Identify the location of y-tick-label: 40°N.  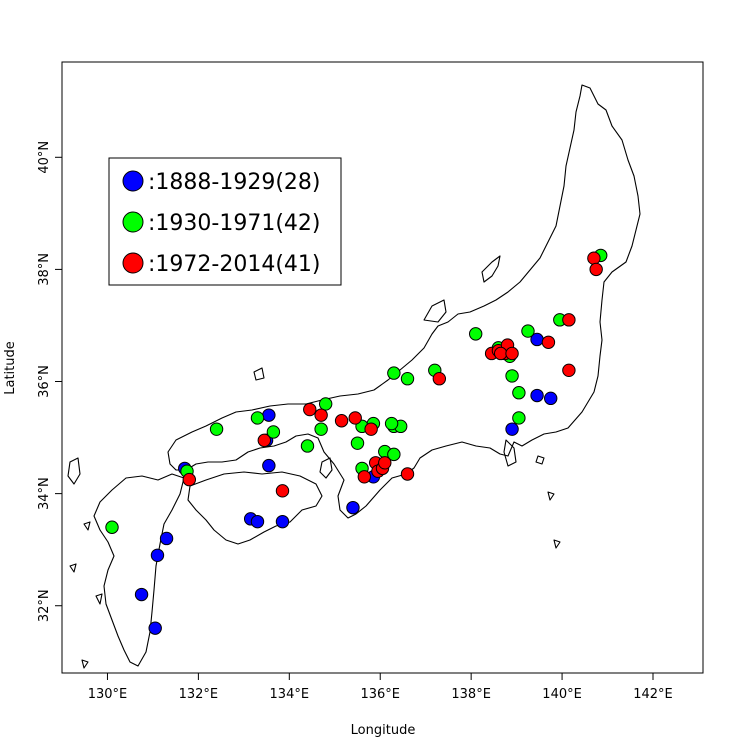
(44, 157).